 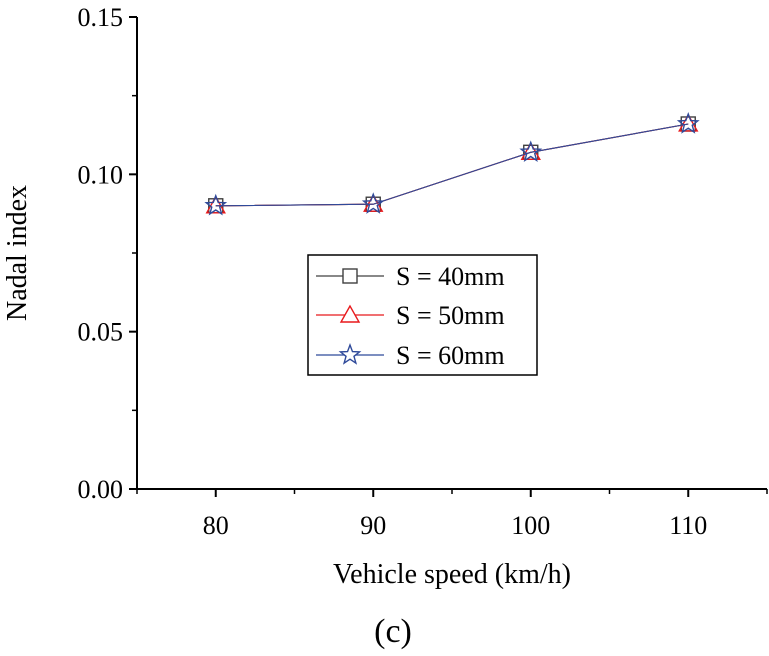 I want to click on star-marker, so click(x=350, y=354).